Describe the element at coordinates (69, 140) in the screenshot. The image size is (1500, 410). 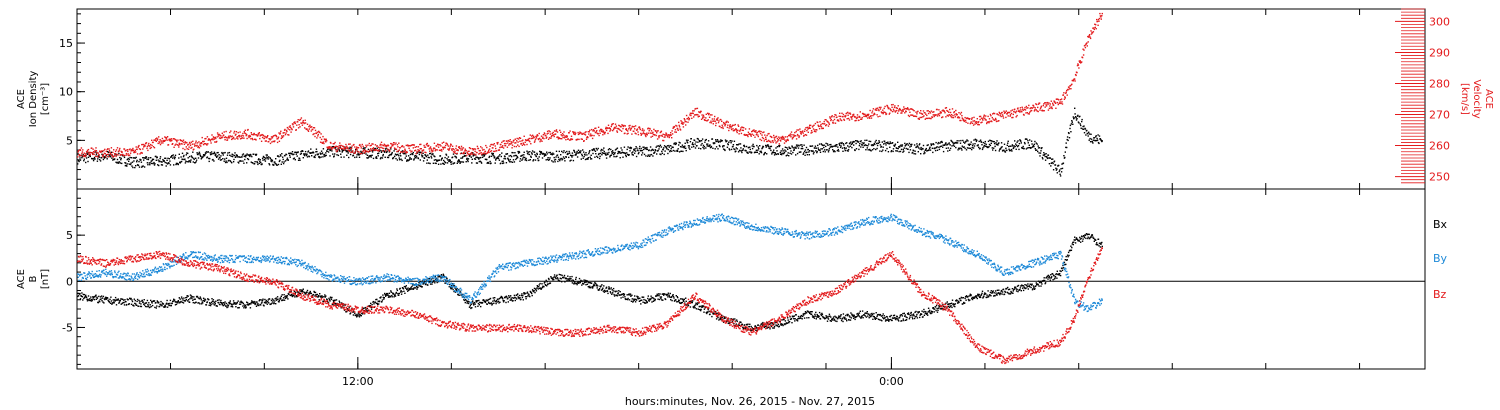
I see `top-ytick-label: 5` at that location.